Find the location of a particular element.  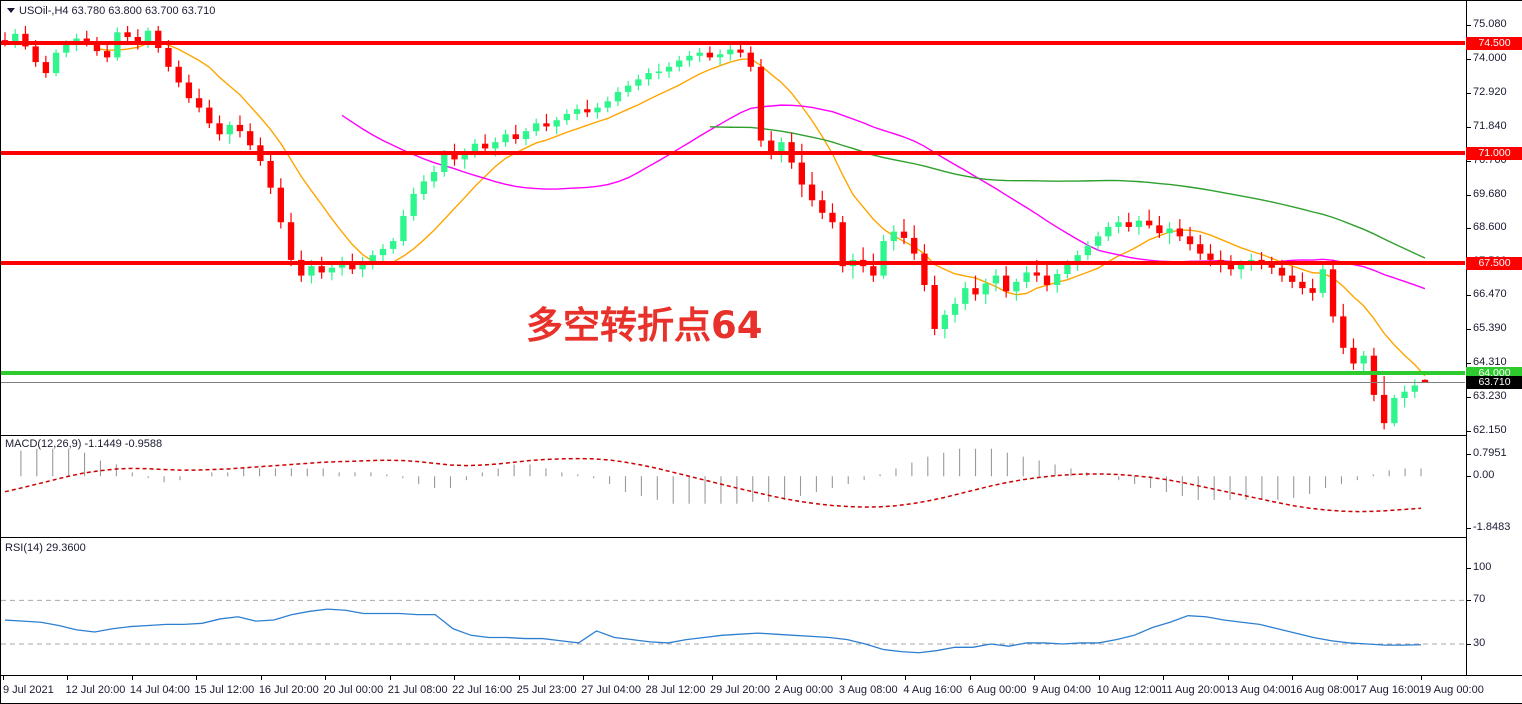

time-tick-label: 4 Aug 16:00 is located at coordinates (933, 690).